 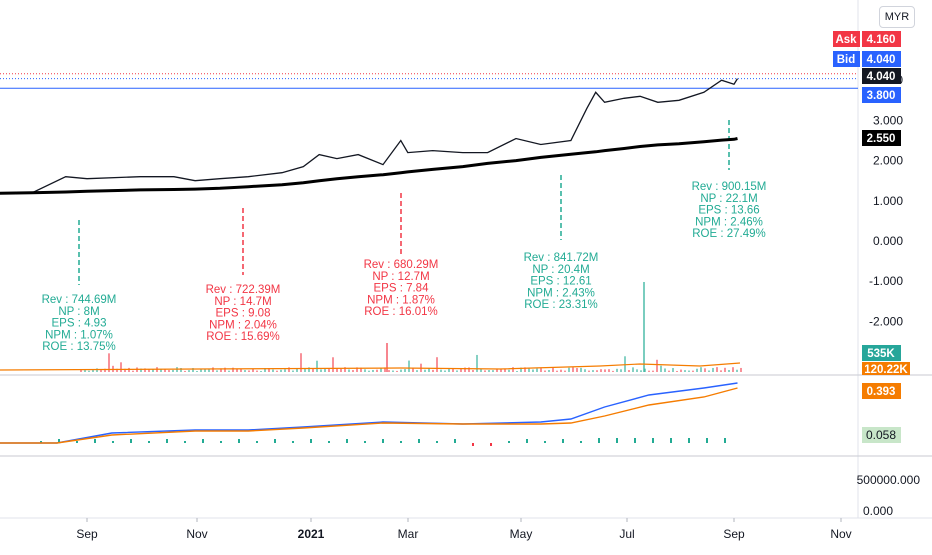 What do you see at coordinates (881, 95) in the screenshot?
I see `line-price-badge-value-bg` at bounding box center [881, 95].